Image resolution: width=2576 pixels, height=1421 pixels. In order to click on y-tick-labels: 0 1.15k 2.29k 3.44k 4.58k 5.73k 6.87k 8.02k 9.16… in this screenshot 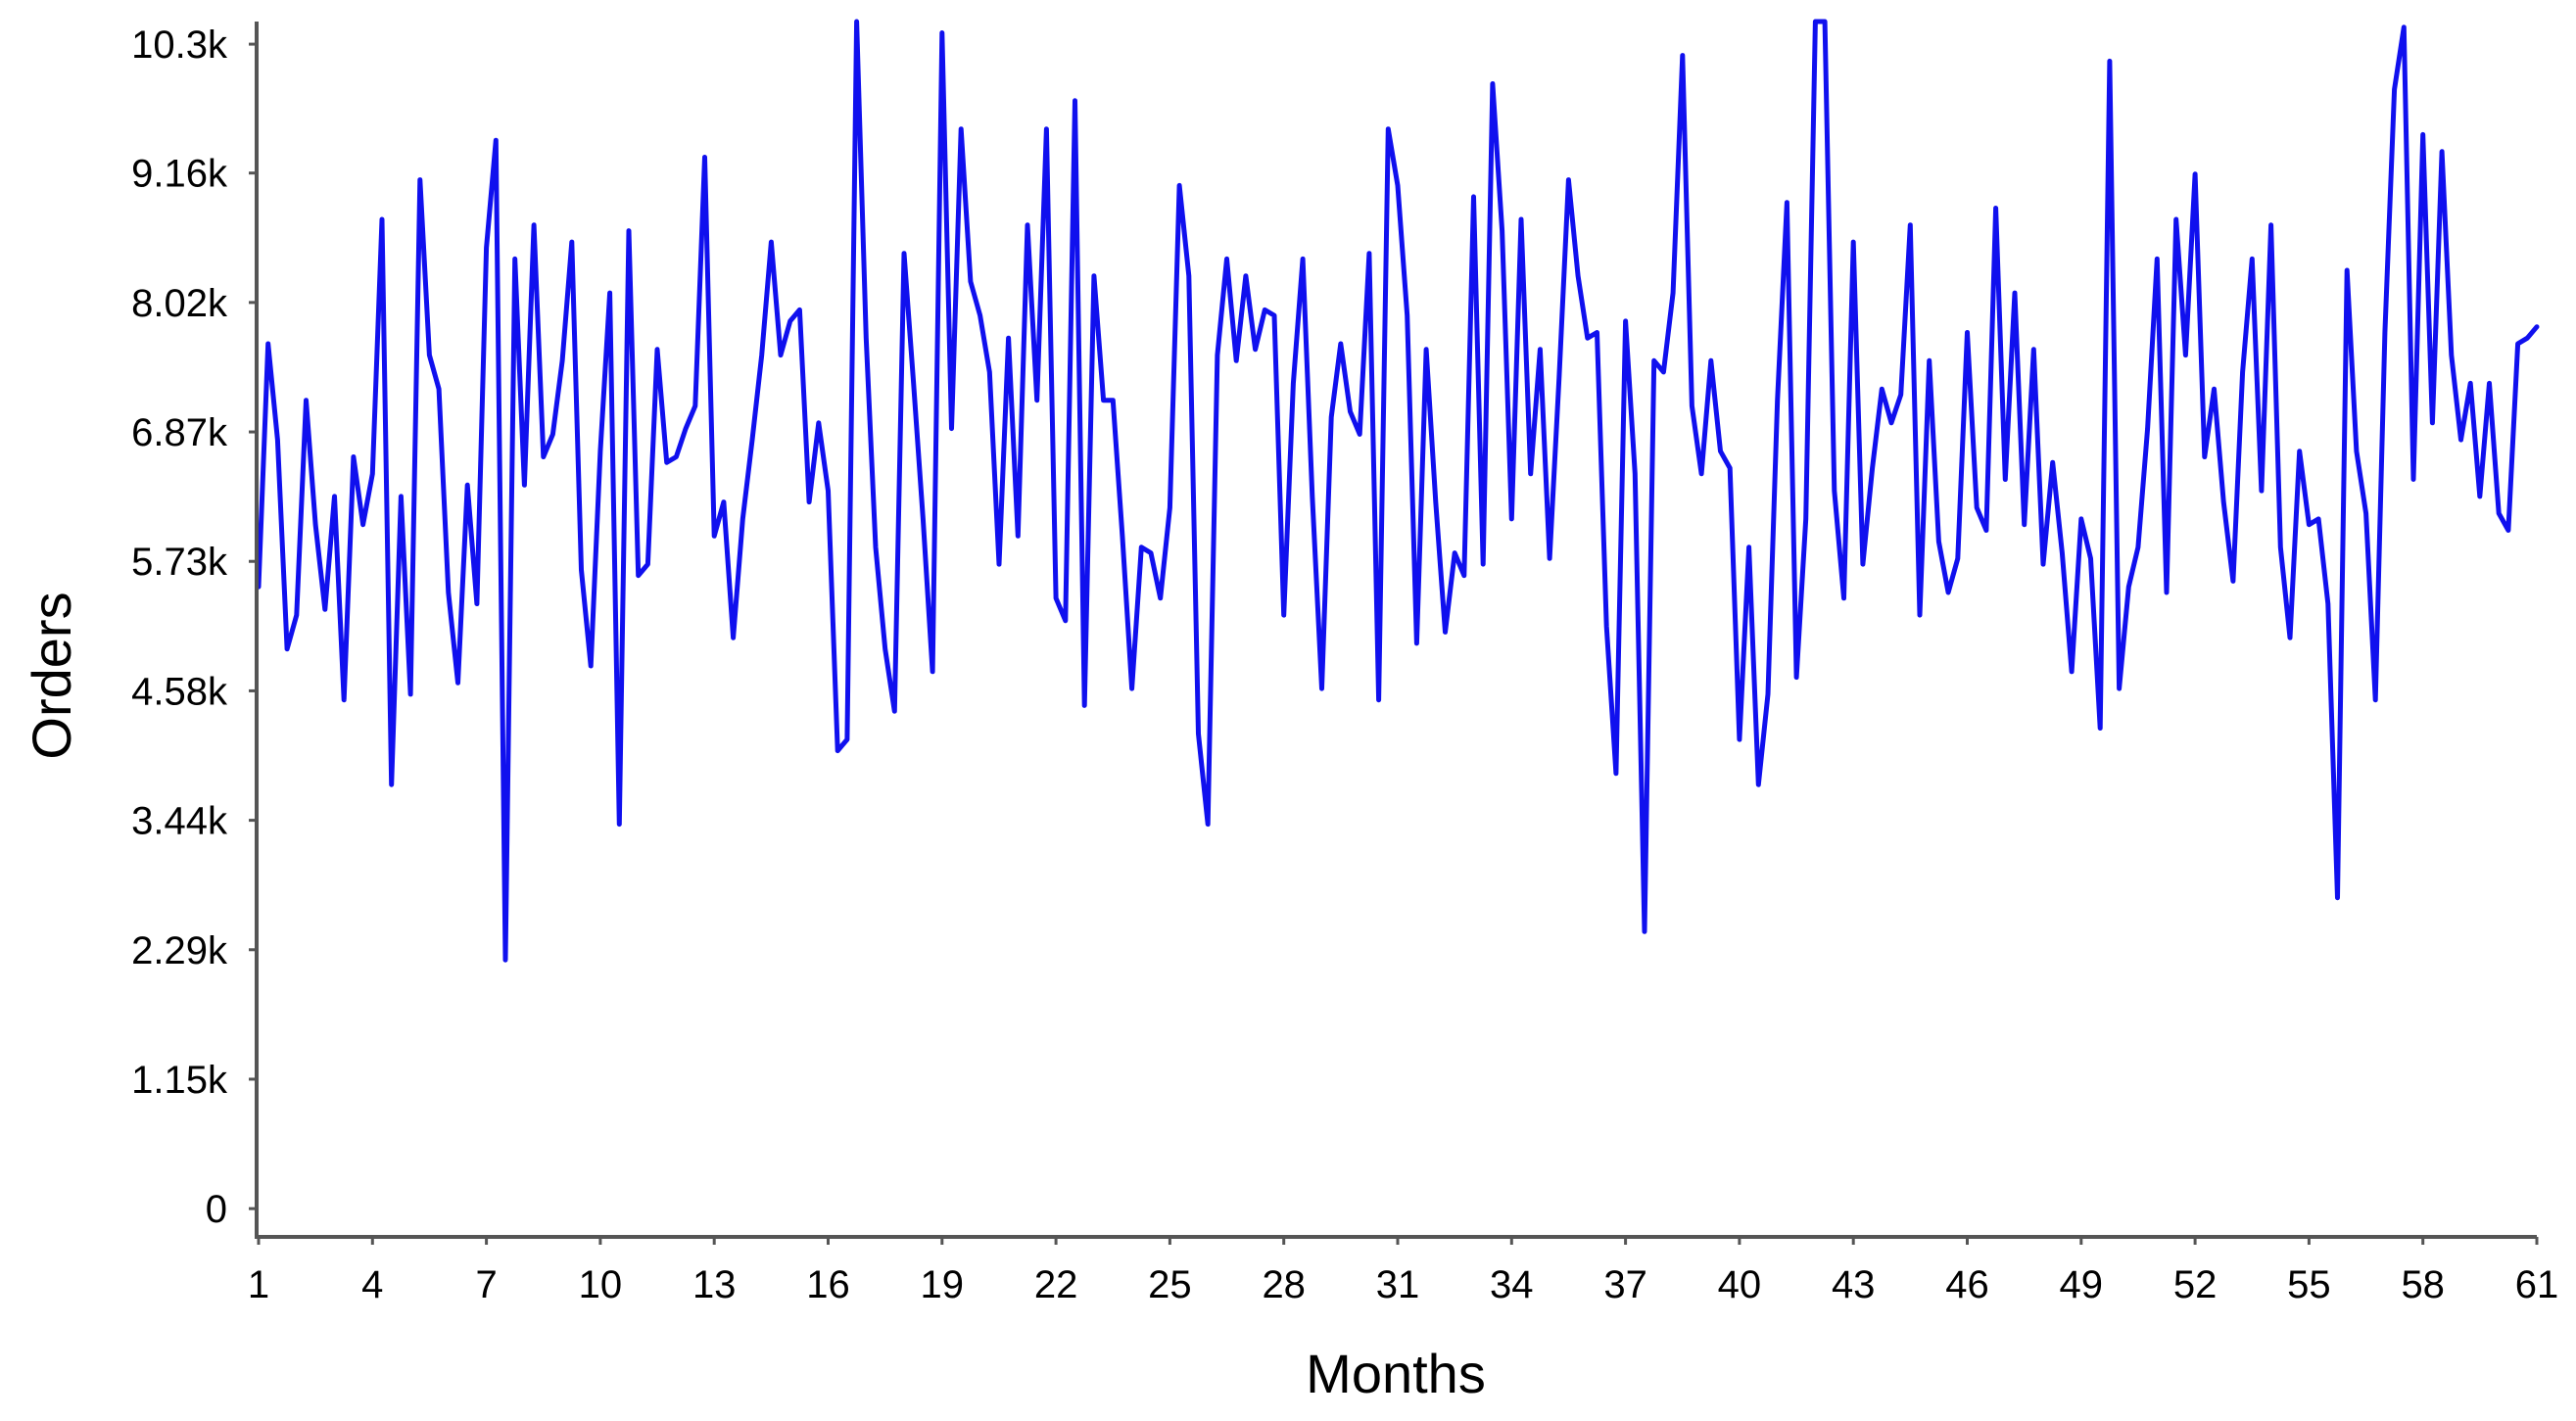, I will do `click(179, 628)`.